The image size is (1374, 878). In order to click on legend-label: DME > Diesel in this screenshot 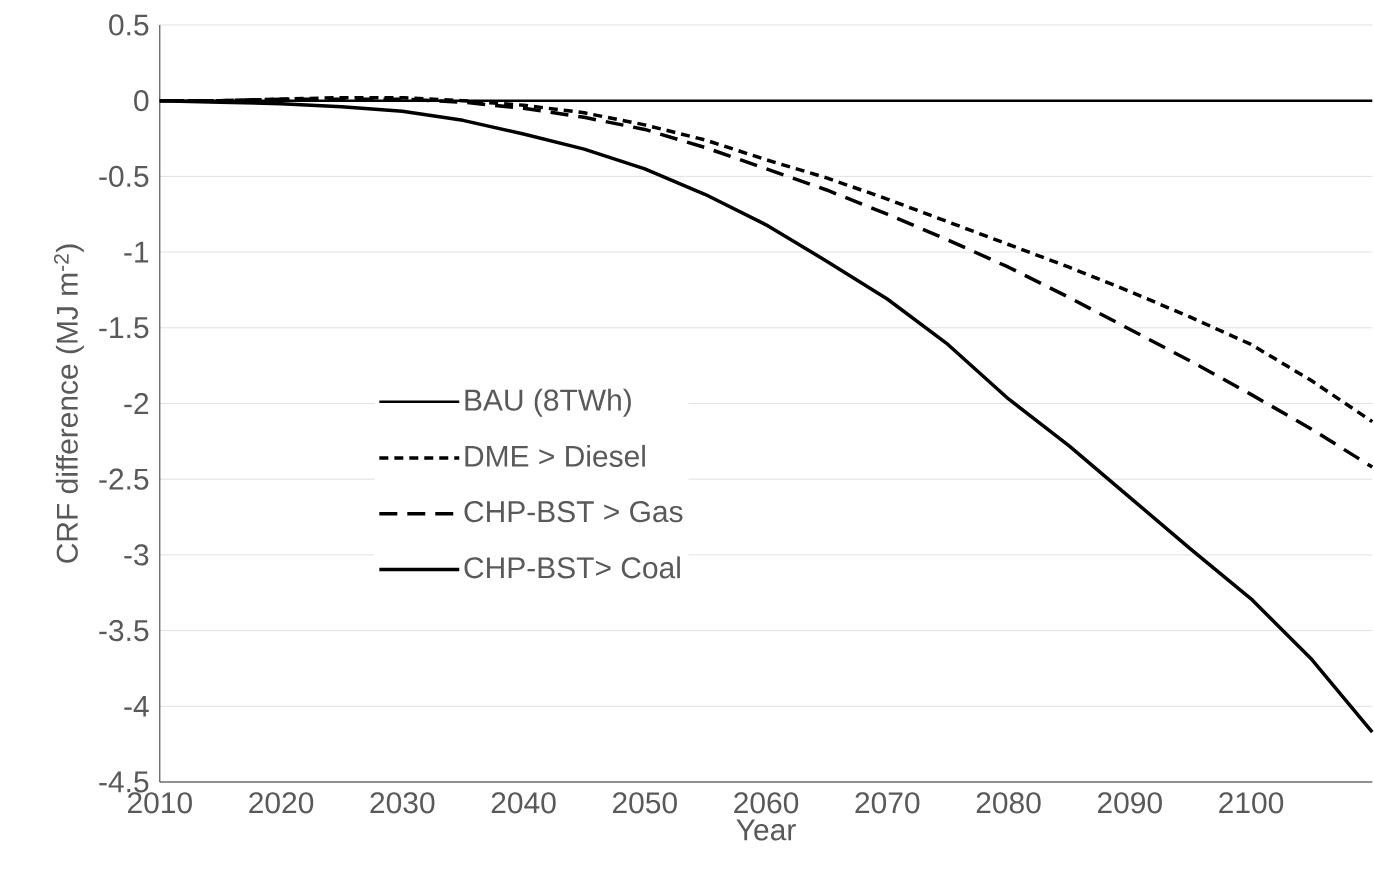, I will do `click(555, 455)`.